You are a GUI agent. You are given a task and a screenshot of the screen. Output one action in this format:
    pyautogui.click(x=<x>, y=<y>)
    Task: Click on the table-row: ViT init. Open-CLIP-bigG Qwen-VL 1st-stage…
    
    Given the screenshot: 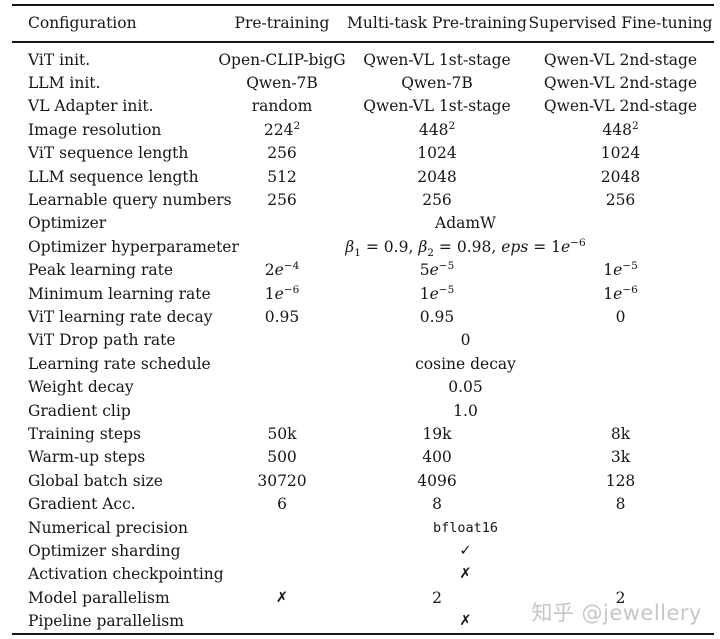 What is the action you would take?
    pyautogui.click(x=363, y=56)
    